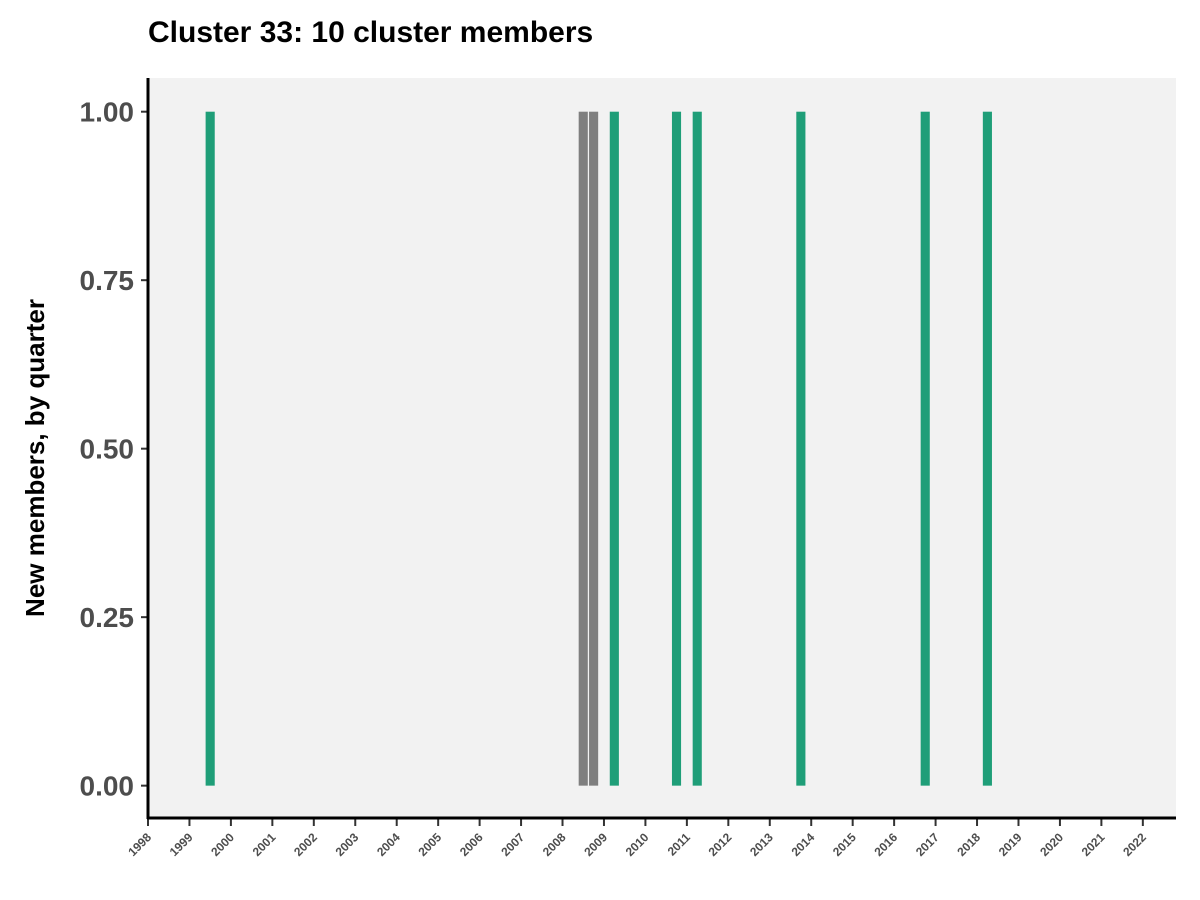 This screenshot has width=1200, height=900. What do you see at coordinates (1134, 844) in the screenshot?
I see `x-tick-label: 2022` at bounding box center [1134, 844].